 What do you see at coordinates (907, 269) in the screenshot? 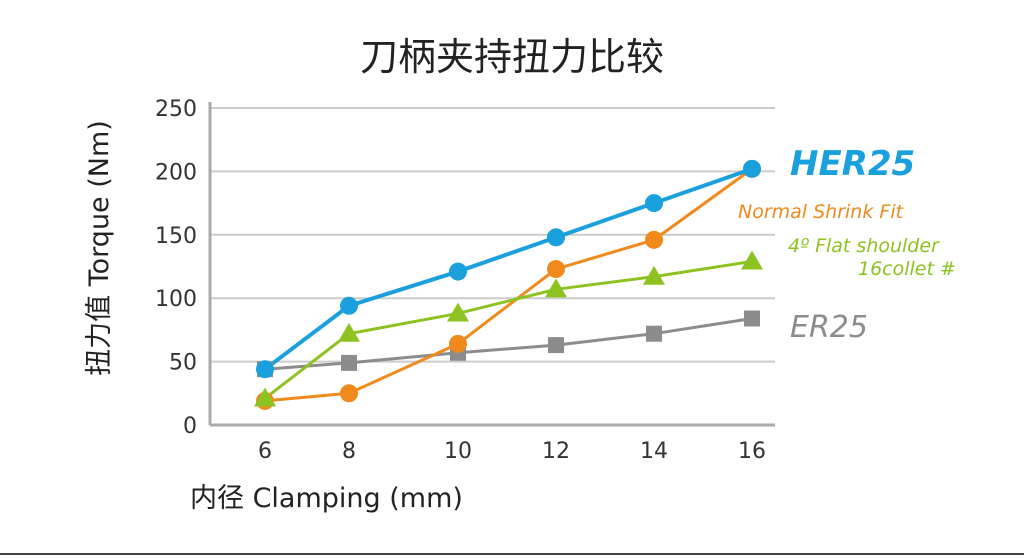
I see `series-label: 16collet #` at bounding box center [907, 269].